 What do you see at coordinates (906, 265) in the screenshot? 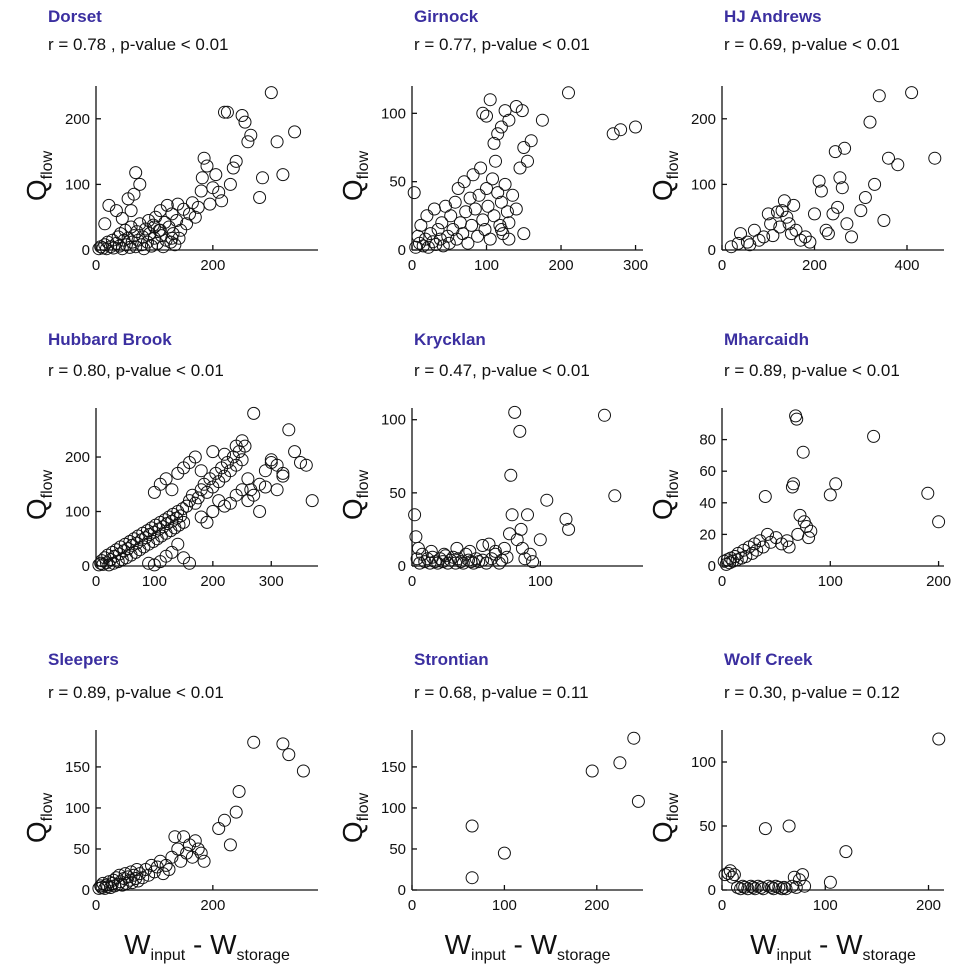
I see `x-tick-label: 400` at bounding box center [906, 265].